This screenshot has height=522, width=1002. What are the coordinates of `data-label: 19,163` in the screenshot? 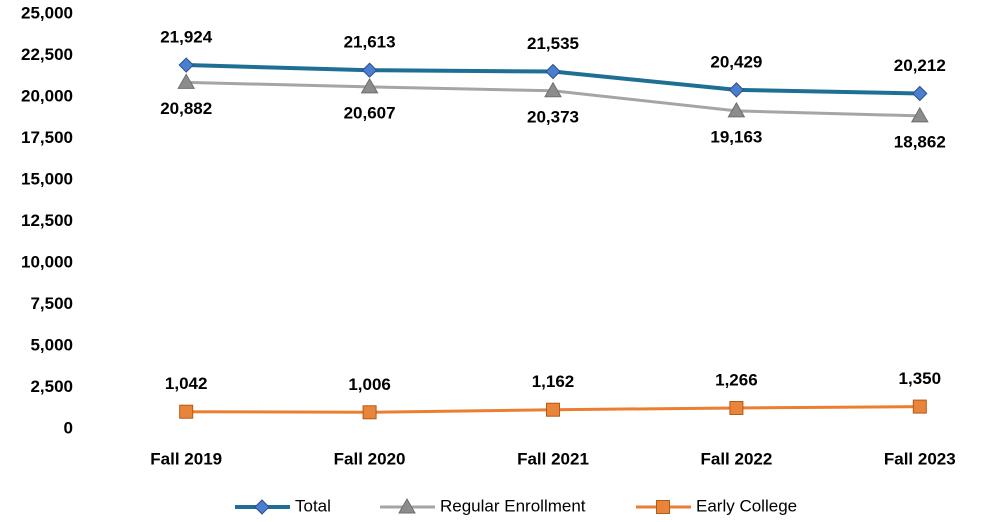 It's located at (736, 136).